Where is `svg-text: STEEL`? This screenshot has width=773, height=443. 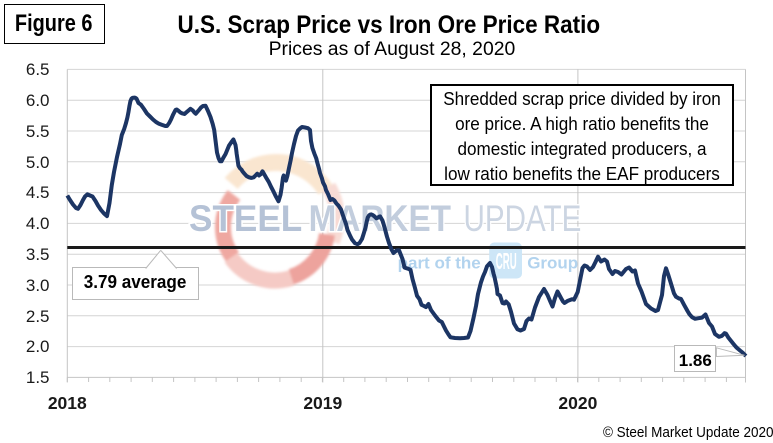
svg-text: STEEL is located at coordinates (245, 218).